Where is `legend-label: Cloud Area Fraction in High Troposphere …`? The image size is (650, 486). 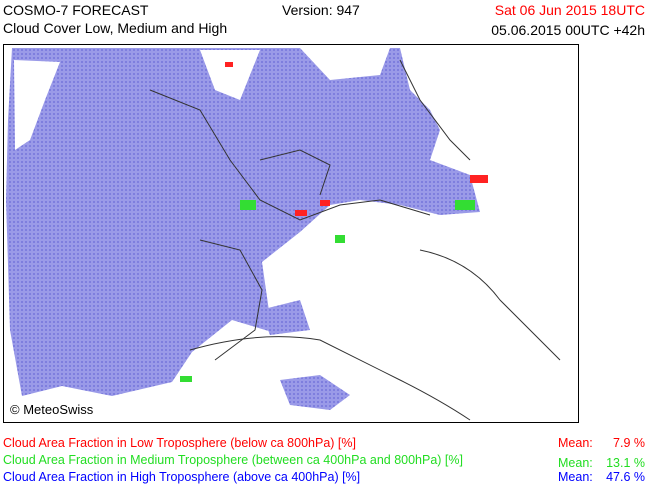 legend-label: Cloud Area Fraction in High Troposphere … is located at coordinates (182, 477).